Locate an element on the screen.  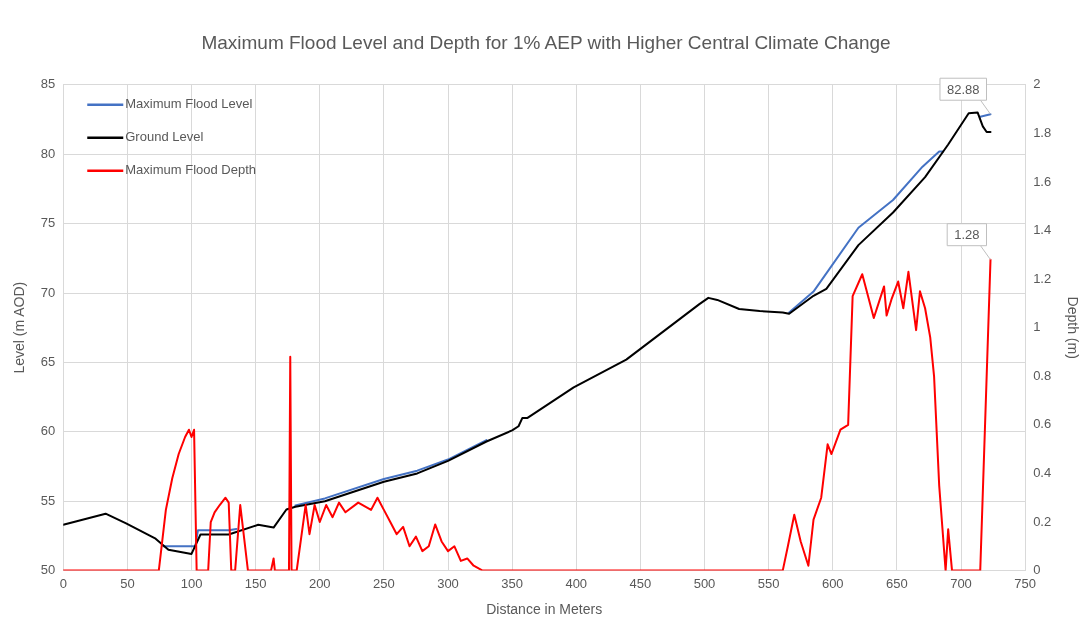
x-tick-label: 150 is located at coordinates (255, 583).